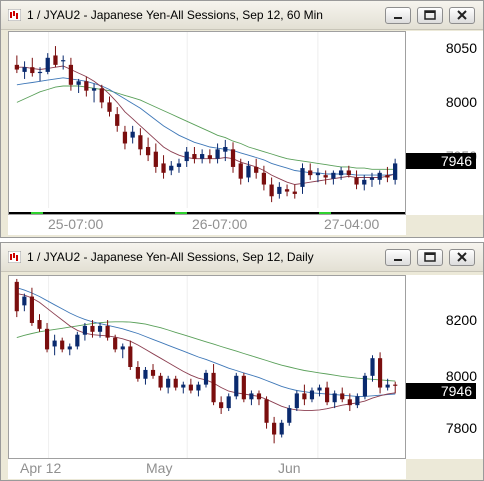 This screenshot has height=481, width=484. What do you see at coordinates (444, 367) in the screenshot?
I see `price-axis: 8200 8000 7800 7946` at bounding box center [444, 367].